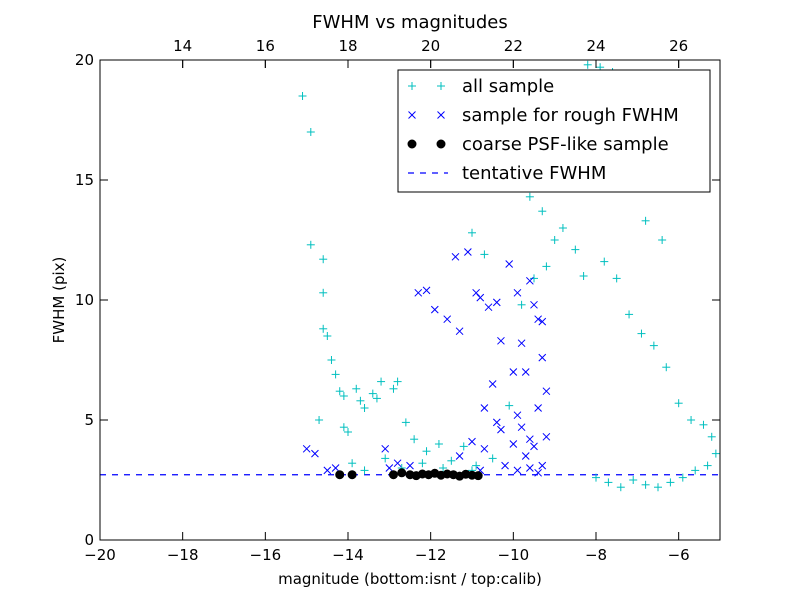  What do you see at coordinates (595, 46) in the screenshot?
I see `top-tick-label-5: 24` at bounding box center [595, 46].